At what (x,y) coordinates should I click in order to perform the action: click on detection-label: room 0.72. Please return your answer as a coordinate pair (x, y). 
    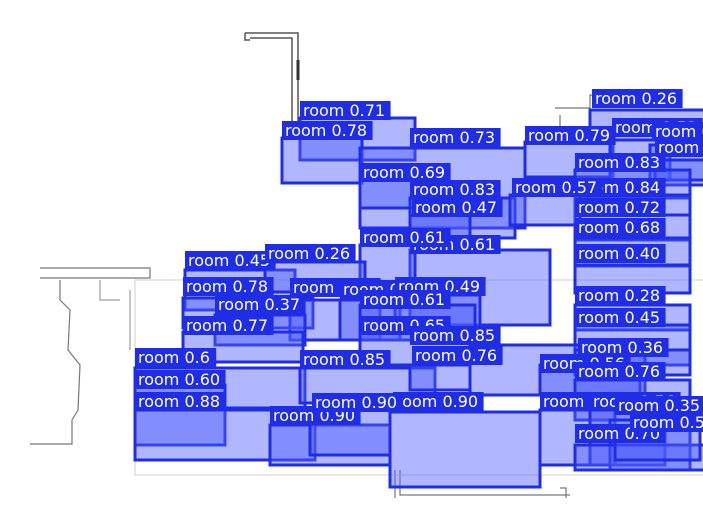
    Looking at the image, I should click on (619, 207).